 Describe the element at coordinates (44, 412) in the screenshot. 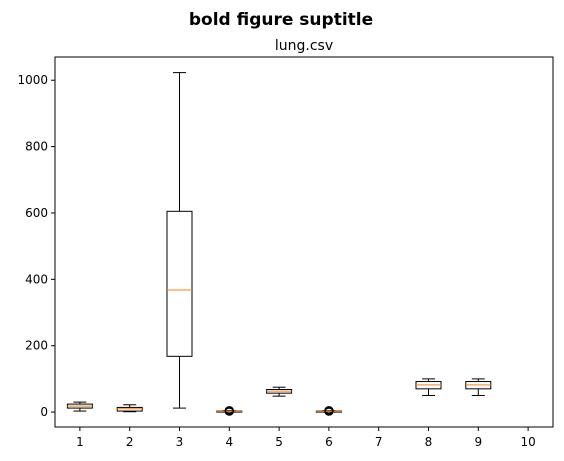

I see `y-tick-label: 0` at that location.